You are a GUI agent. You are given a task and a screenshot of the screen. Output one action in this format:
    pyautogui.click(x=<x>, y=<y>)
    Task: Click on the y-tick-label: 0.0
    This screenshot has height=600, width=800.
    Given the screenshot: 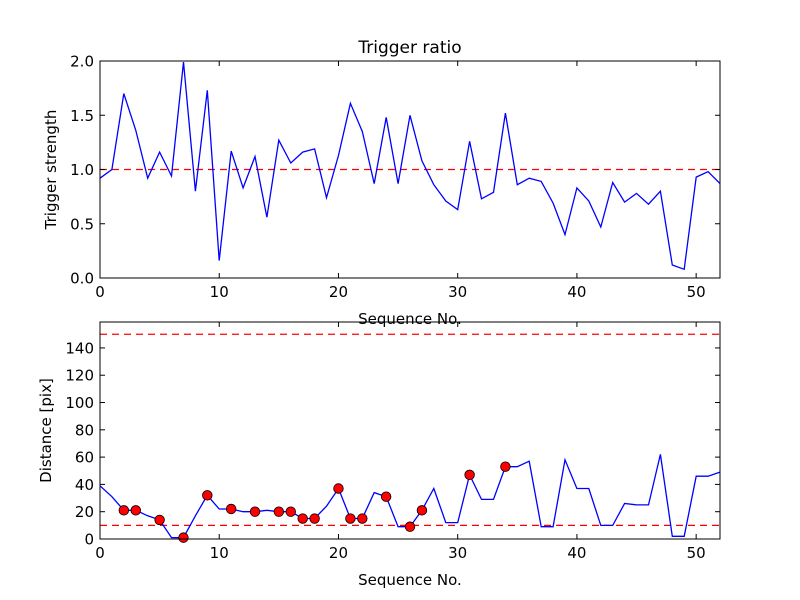 What is the action you would take?
    pyautogui.click(x=82, y=279)
    